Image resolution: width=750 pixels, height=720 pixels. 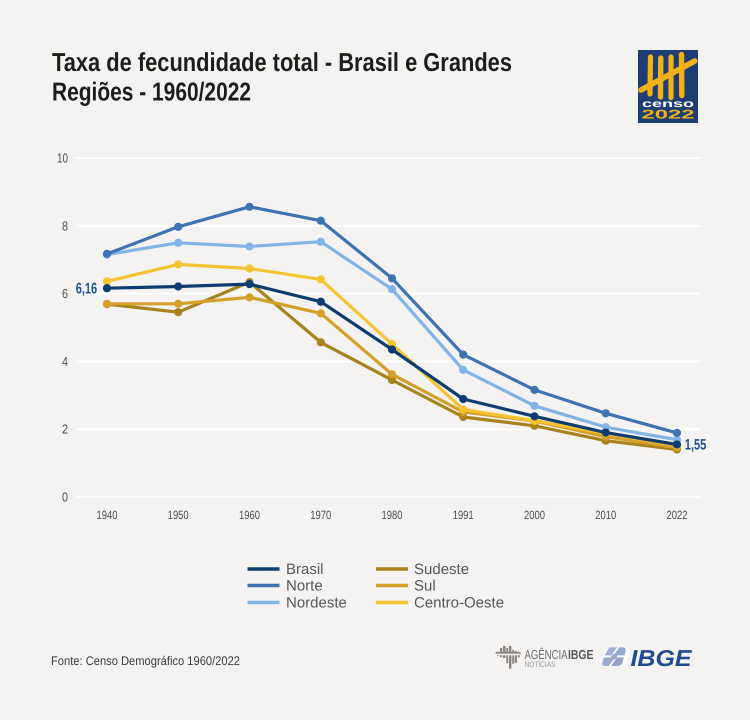 What do you see at coordinates (62, 158) in the screenshot?
I see `svg-text: 10` at bounding box center [62, 158].